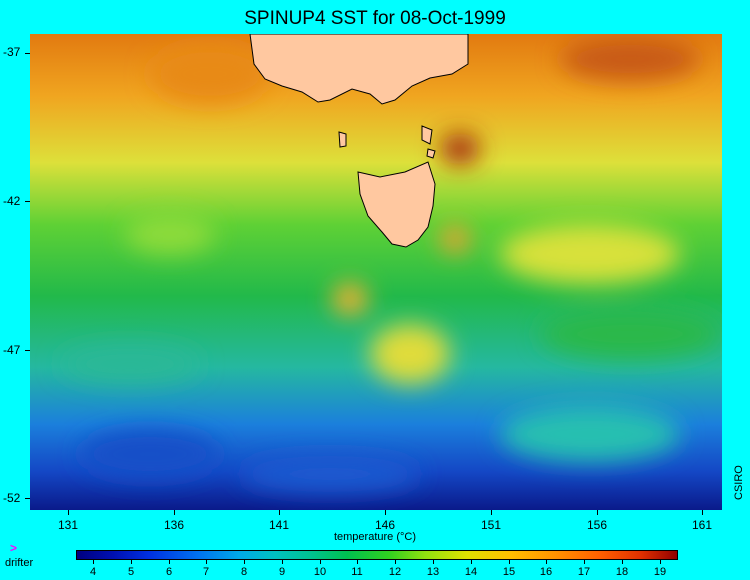 Image resolution: width=750 pixels, height=580 pixels. Describe the element at coordinates (357, 572) in the screenshot. I see `colorbar-tick-label: 11` at that location.